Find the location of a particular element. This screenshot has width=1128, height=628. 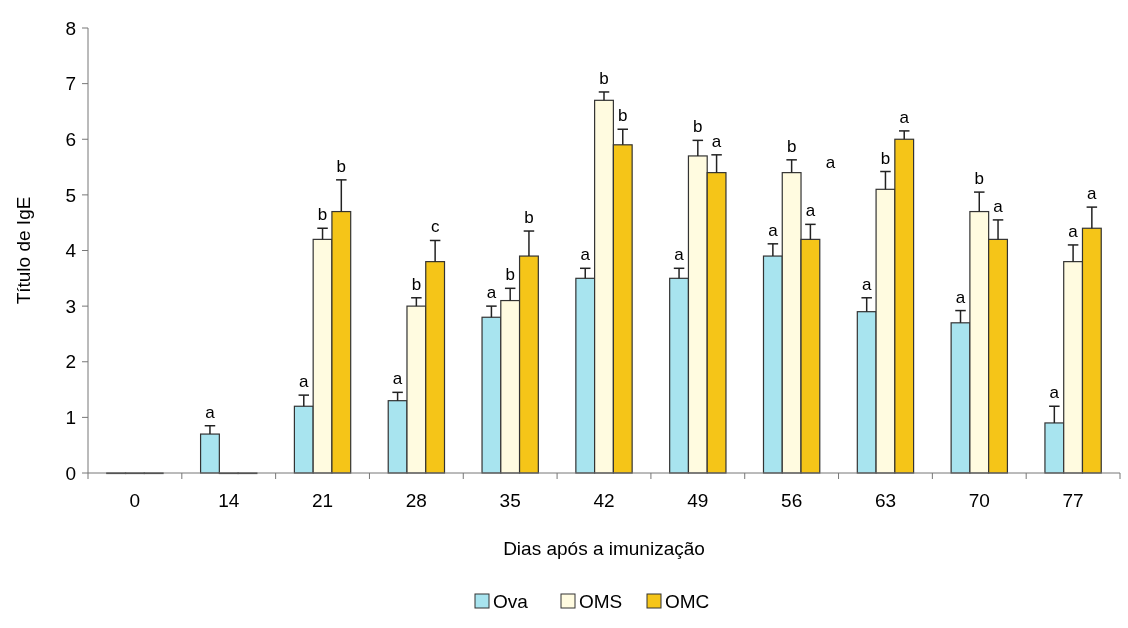

y-tick-label: 8 is located at coordinates (70, 28).